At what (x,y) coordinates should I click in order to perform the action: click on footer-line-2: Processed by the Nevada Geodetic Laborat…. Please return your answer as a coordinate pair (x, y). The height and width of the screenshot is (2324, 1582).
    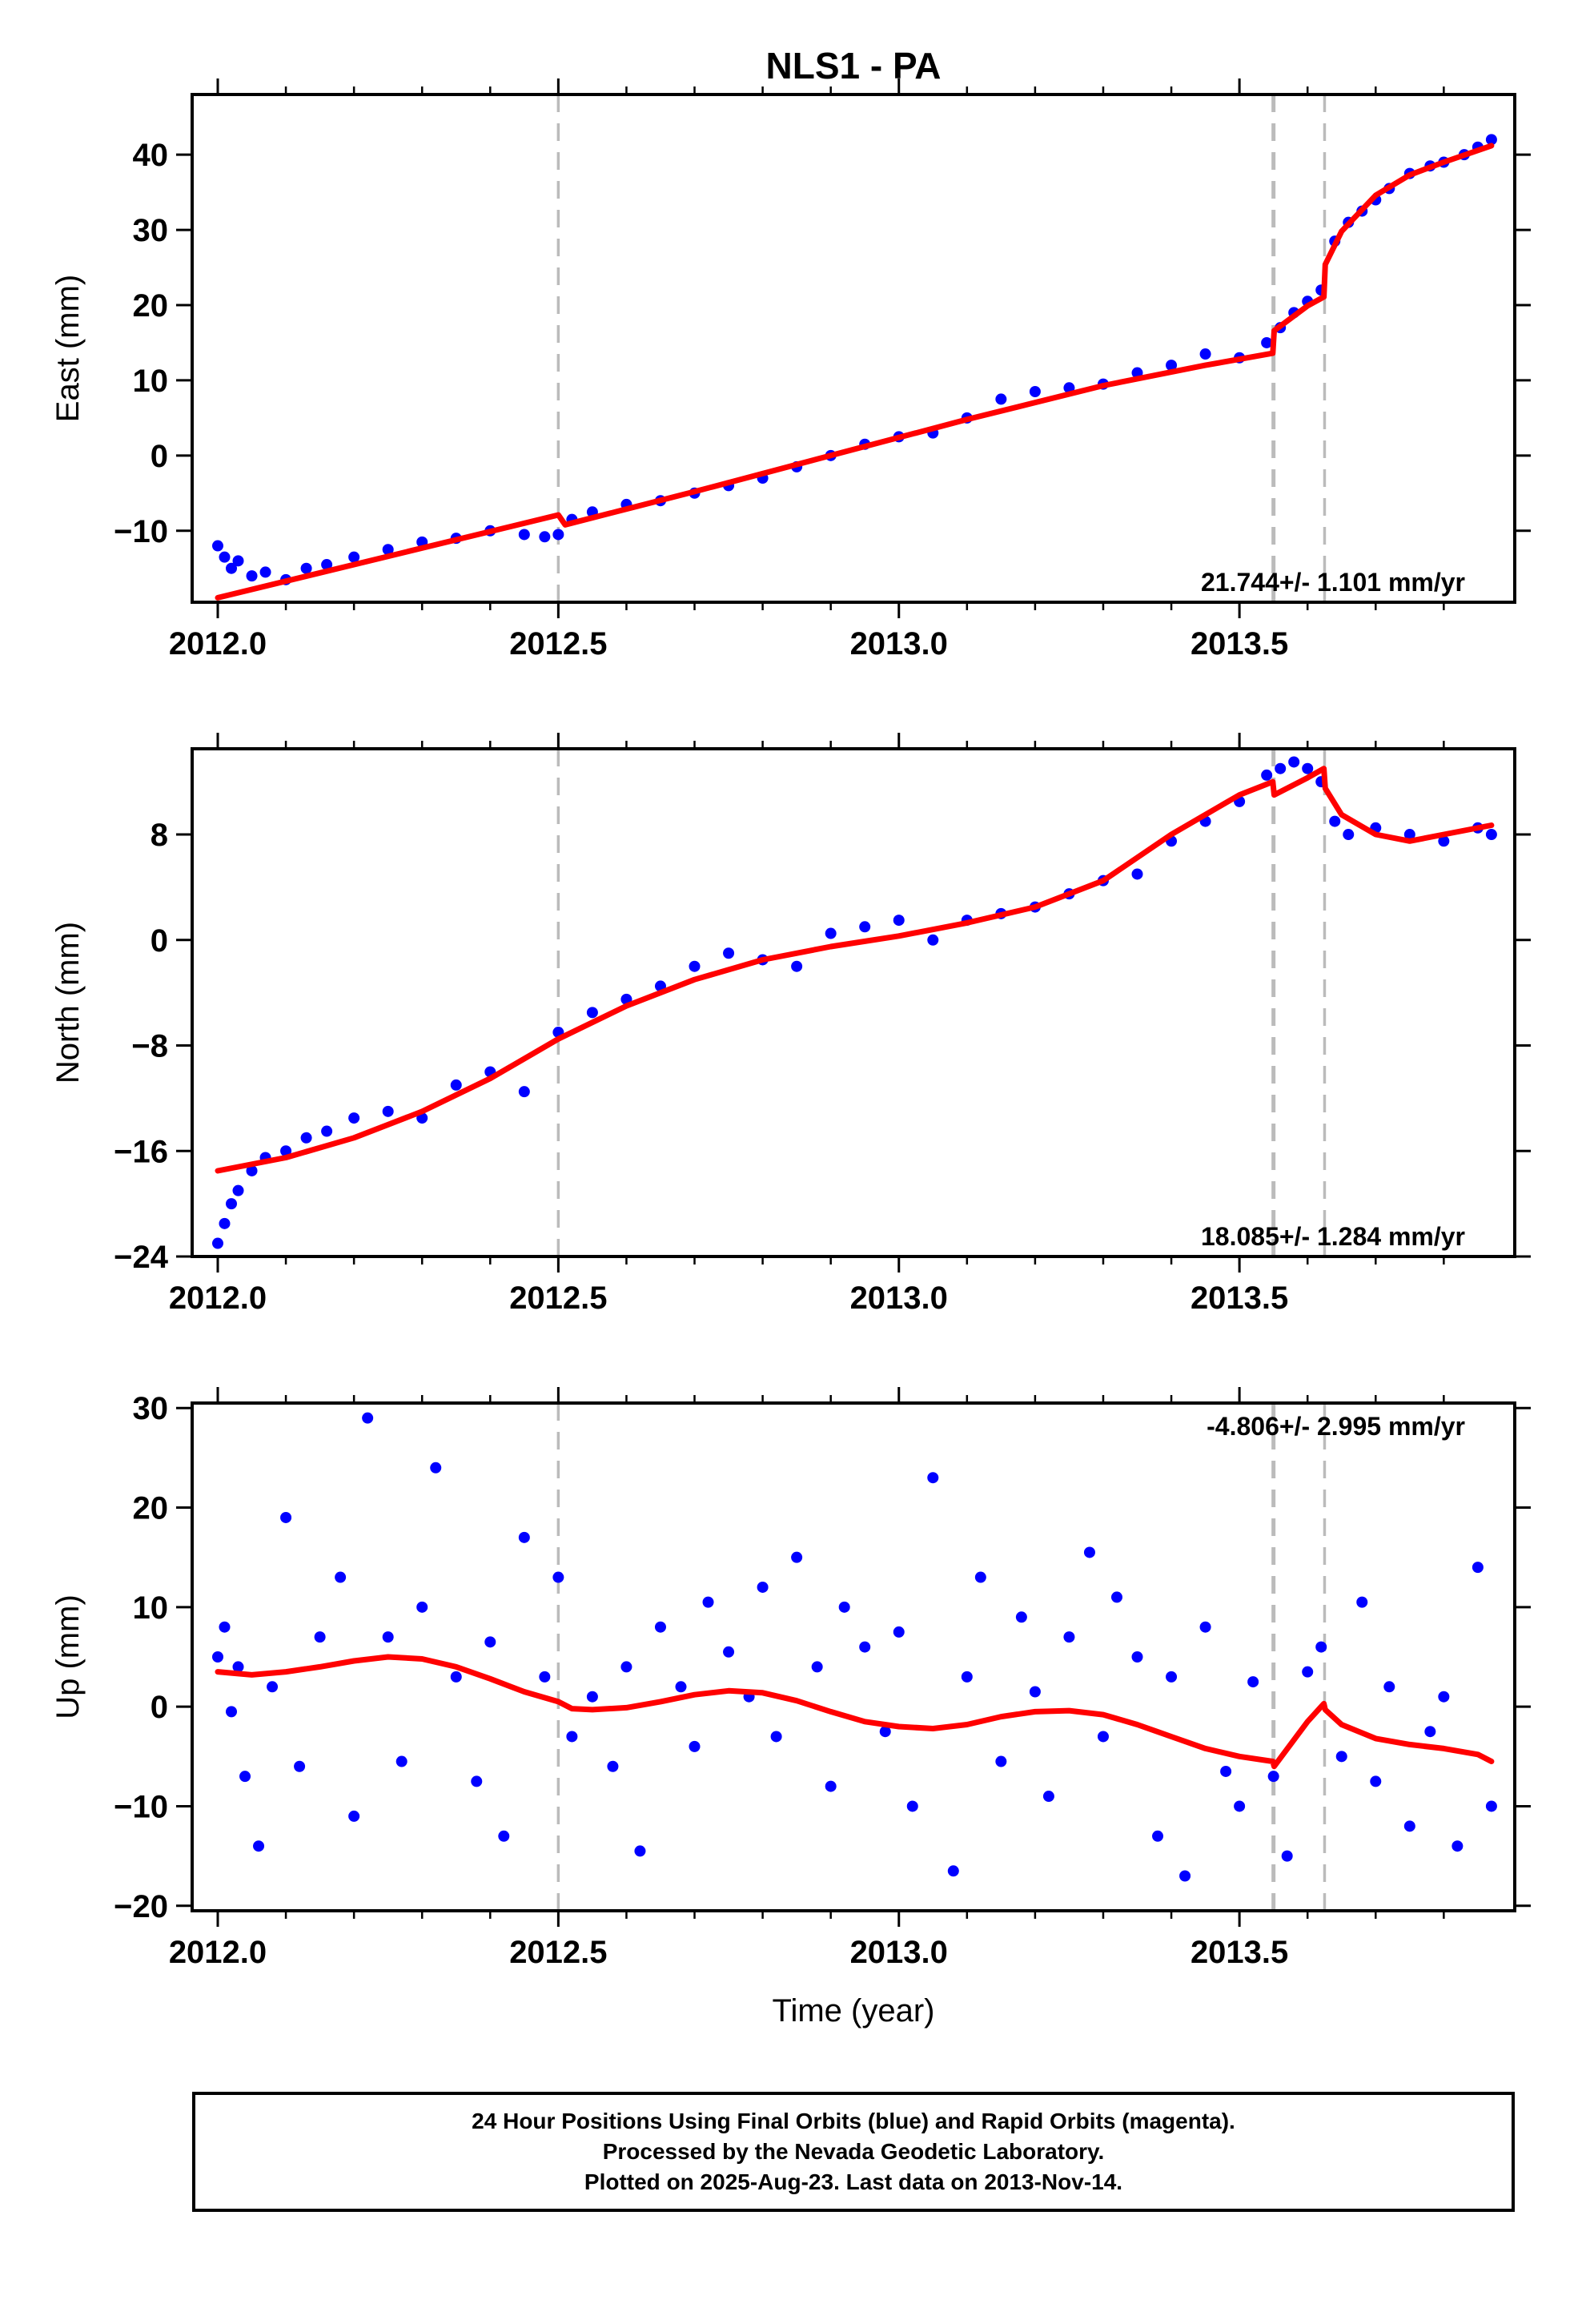
    Looking at the image, I should click on (853, 2151).